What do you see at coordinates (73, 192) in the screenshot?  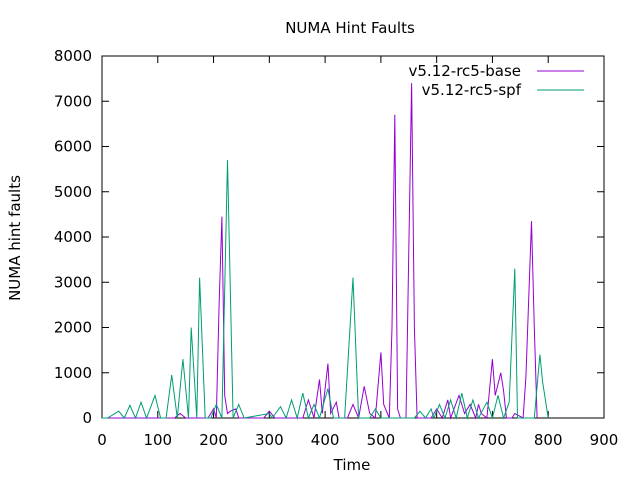 I see `y-tick-label: 5000` at bounding box center [73, 192].